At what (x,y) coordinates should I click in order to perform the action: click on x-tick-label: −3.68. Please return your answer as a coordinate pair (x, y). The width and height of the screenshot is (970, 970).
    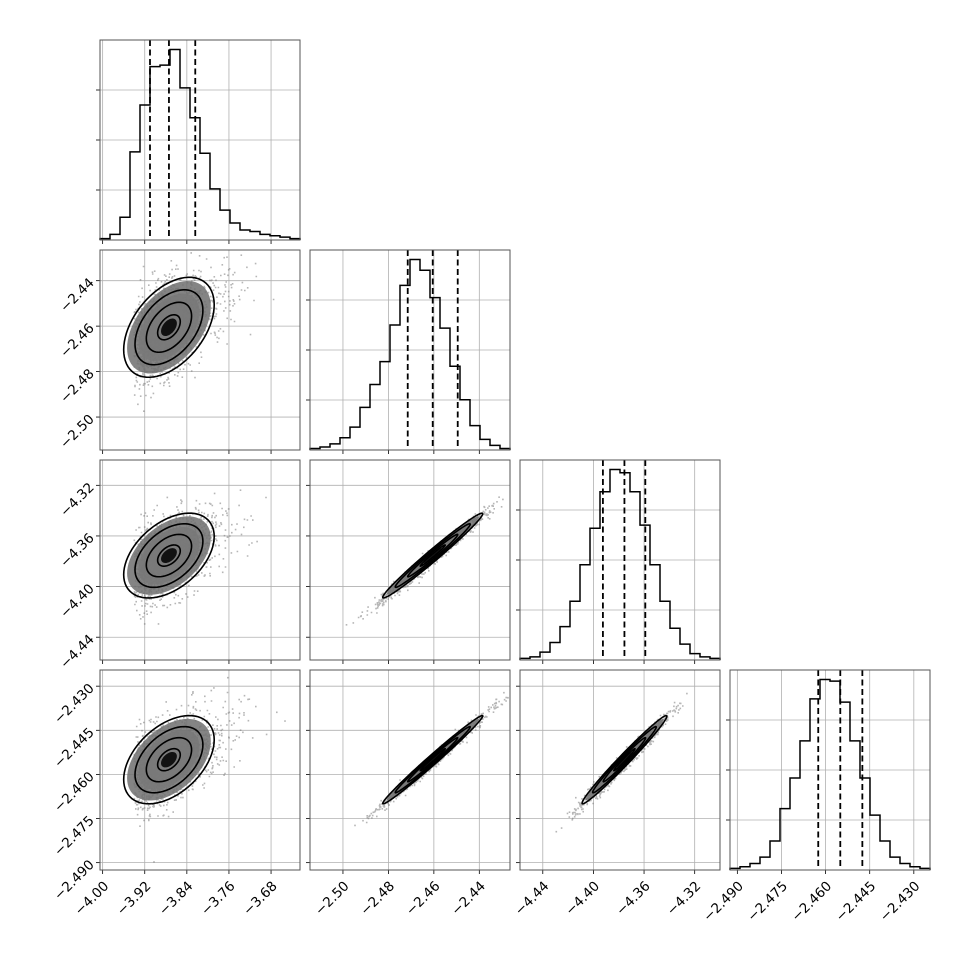
    Looking at the image, I should click on (260, 898).